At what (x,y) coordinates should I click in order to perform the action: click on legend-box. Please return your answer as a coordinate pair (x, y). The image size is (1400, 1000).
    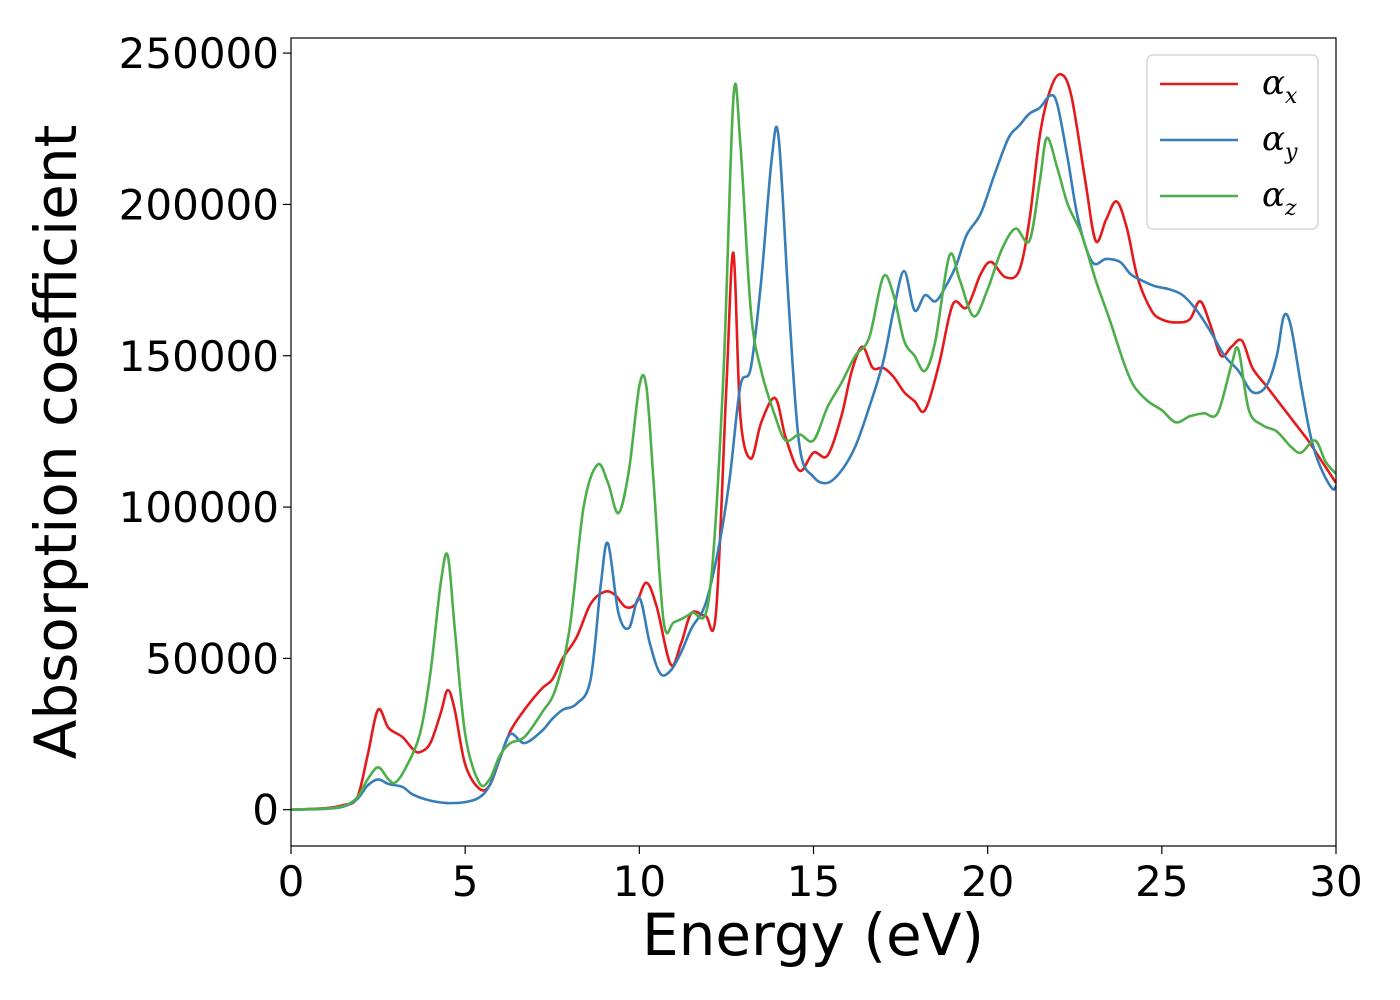
    Looking at the image, I should click on (1232, 142).